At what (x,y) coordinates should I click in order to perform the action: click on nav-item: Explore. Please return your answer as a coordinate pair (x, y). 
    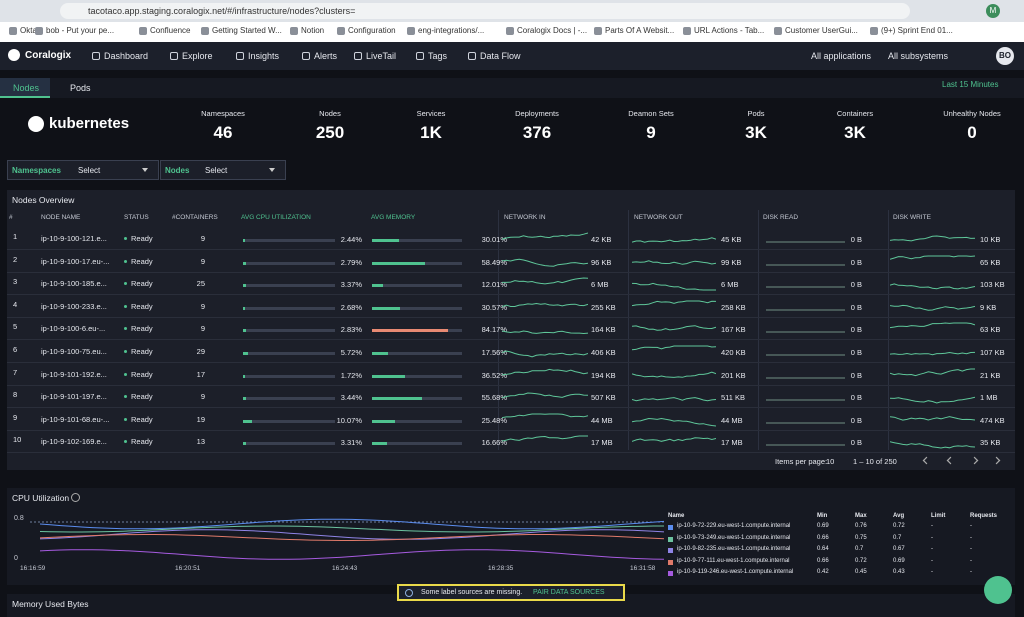
    Looking at the image, I should click on (197, 56).